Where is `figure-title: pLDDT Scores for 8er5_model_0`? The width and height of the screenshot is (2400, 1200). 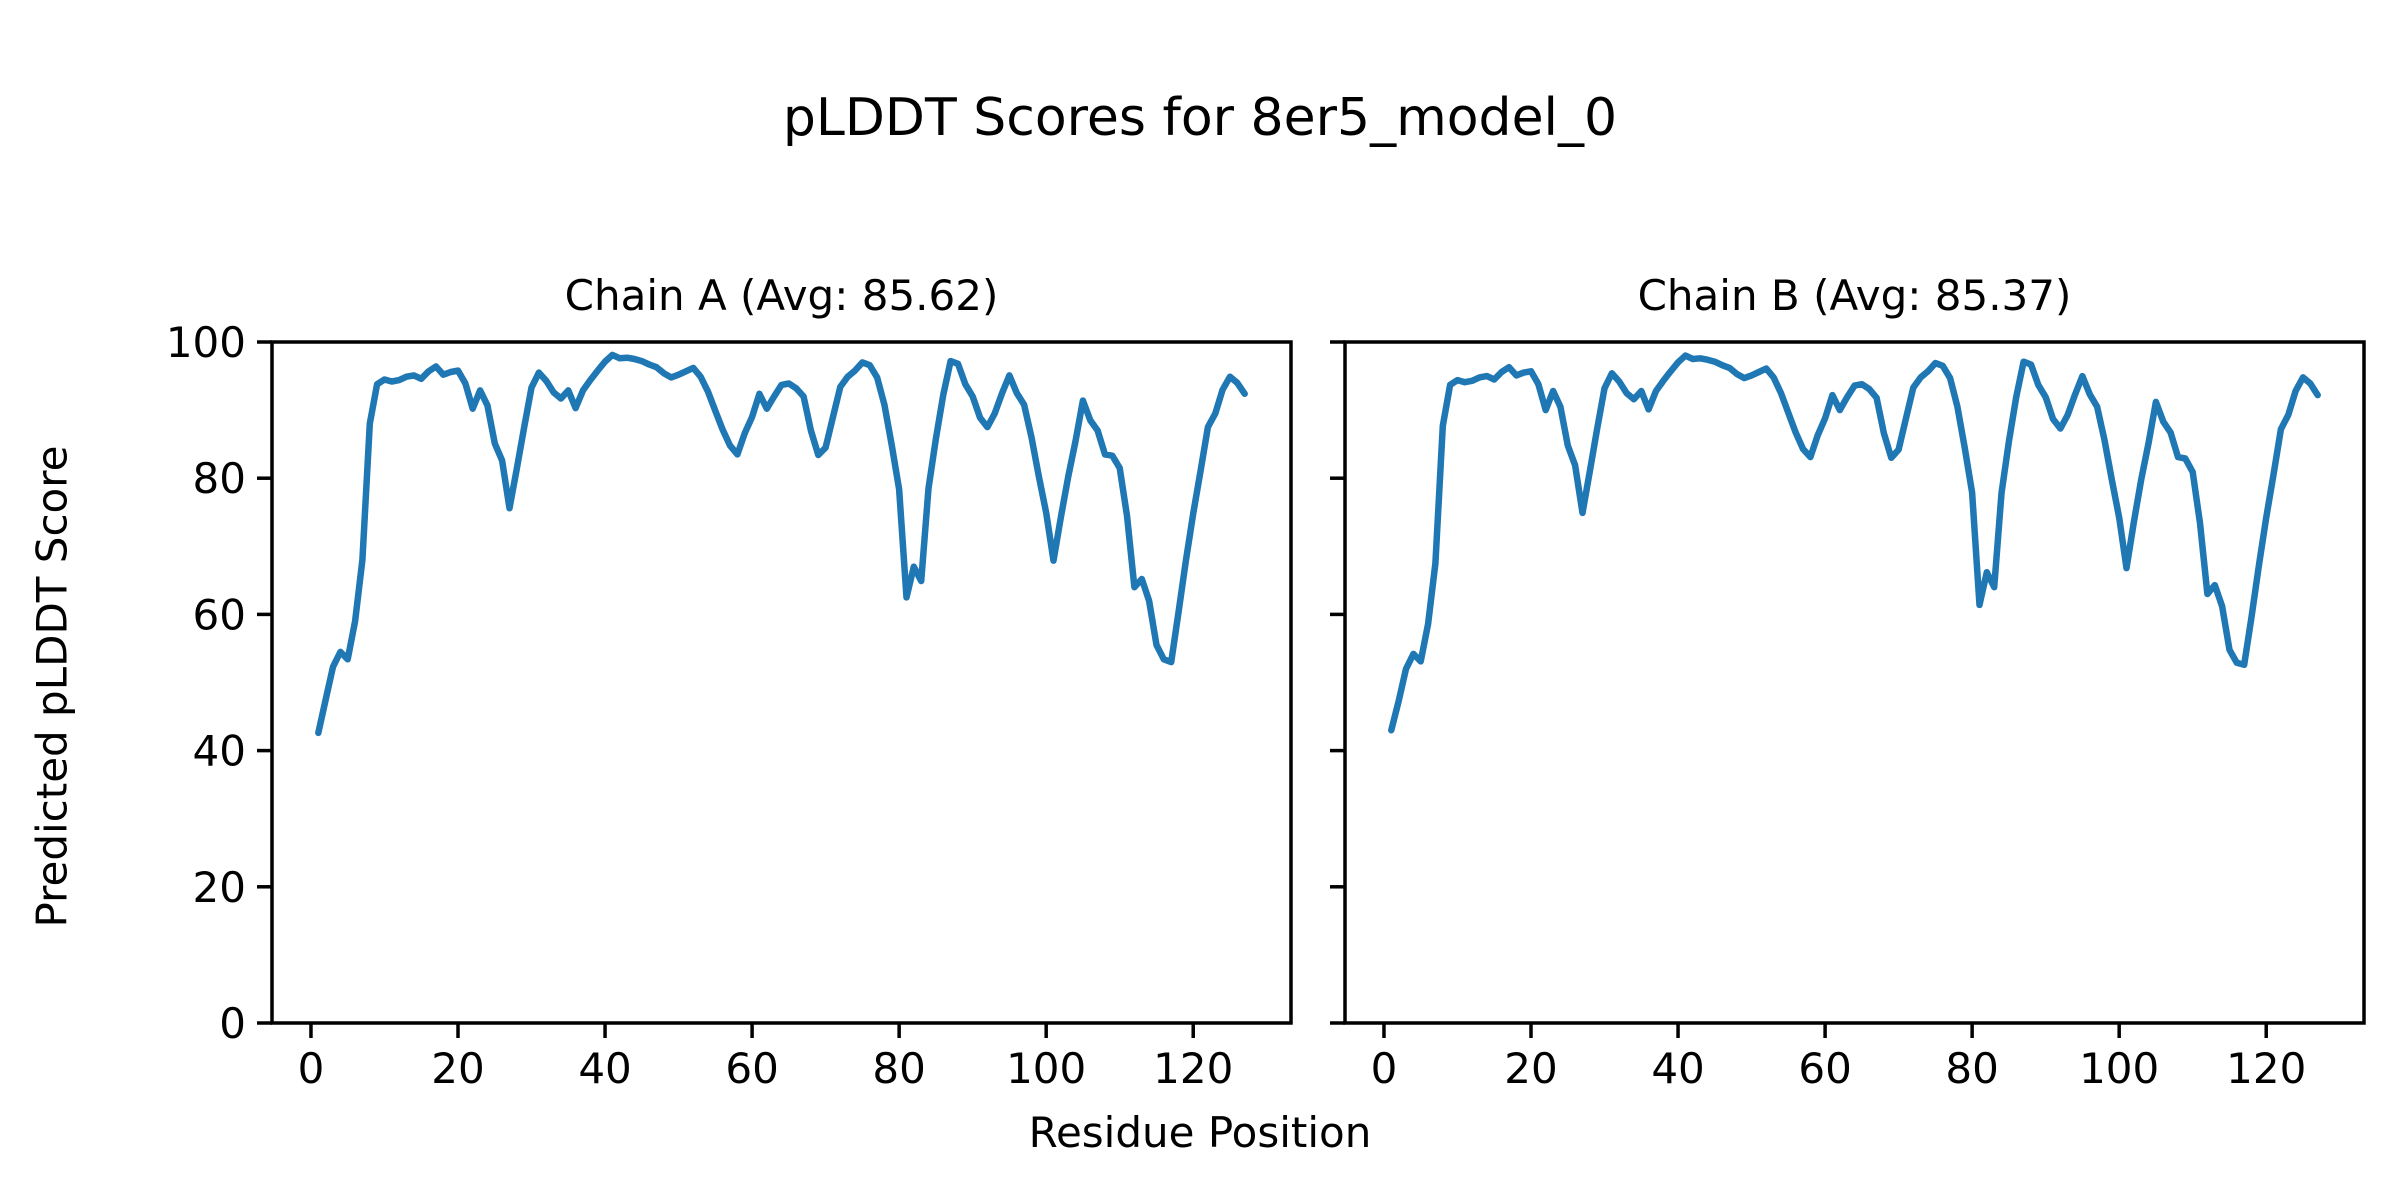
figure-title: pLDDT Scores for 8er5_model_0 is located at coordinates (1200, 118).